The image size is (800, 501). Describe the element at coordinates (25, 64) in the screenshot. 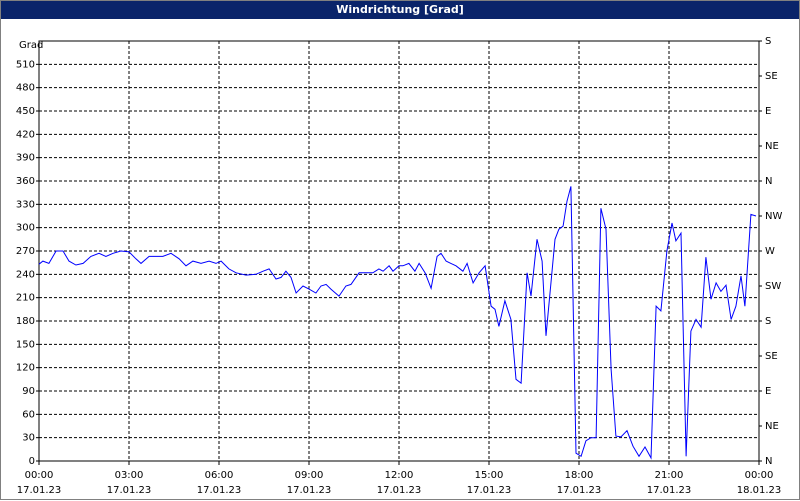

I see `y-tick-label: 510` at that location.